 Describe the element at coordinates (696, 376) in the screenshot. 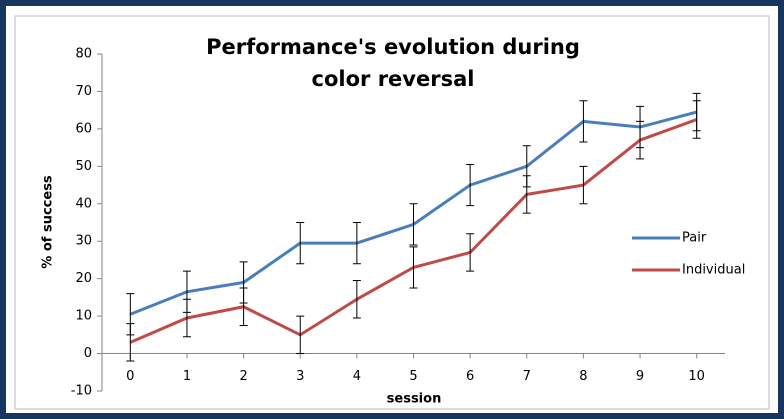

I see `x-tick-label: 10` at that location.